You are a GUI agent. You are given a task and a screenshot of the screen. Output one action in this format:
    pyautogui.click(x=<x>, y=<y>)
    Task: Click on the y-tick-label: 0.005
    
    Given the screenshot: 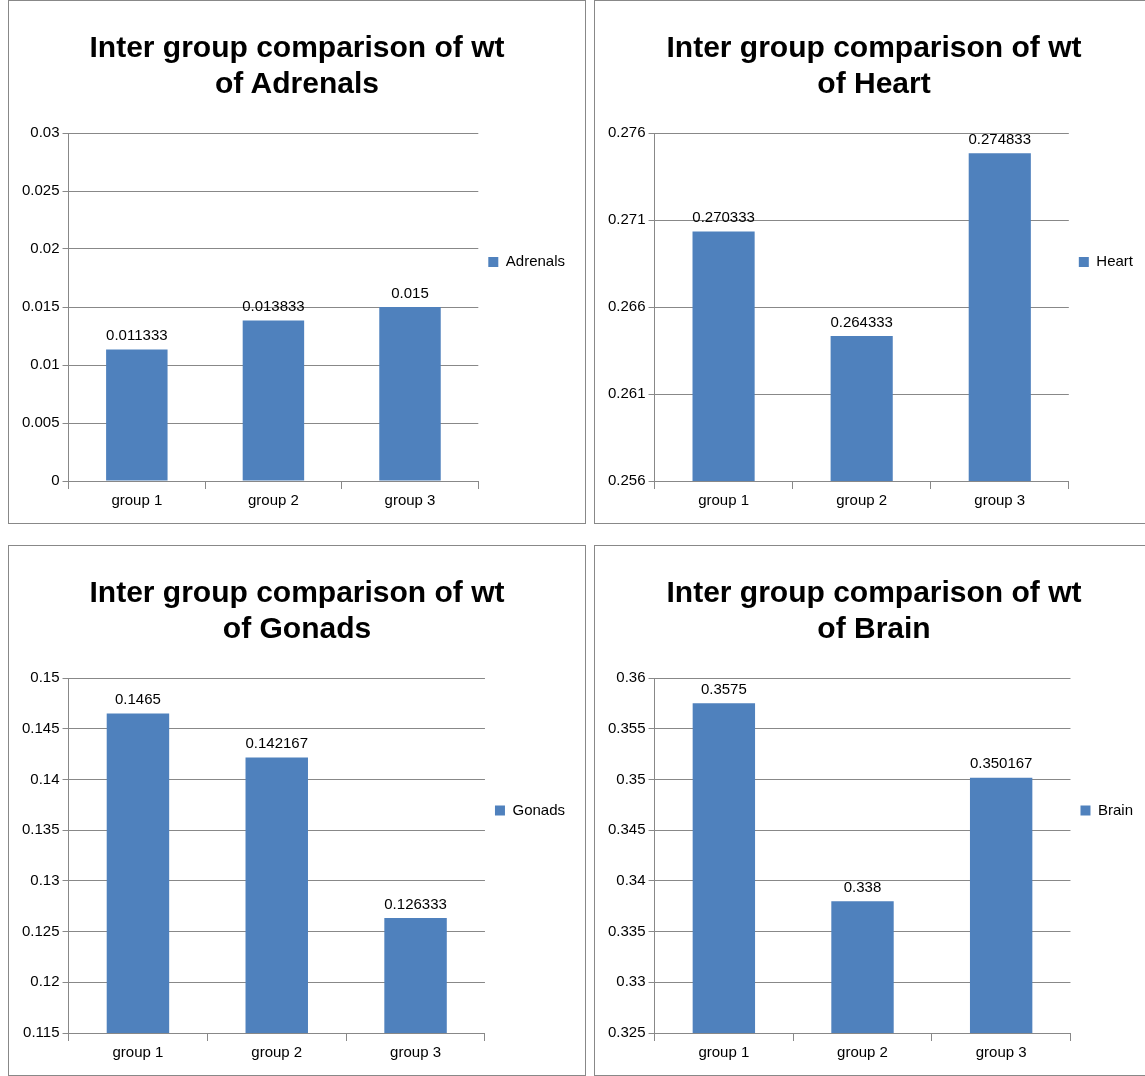 What is the action you would take?
    pyautogui.click(x=40, y=422)
    